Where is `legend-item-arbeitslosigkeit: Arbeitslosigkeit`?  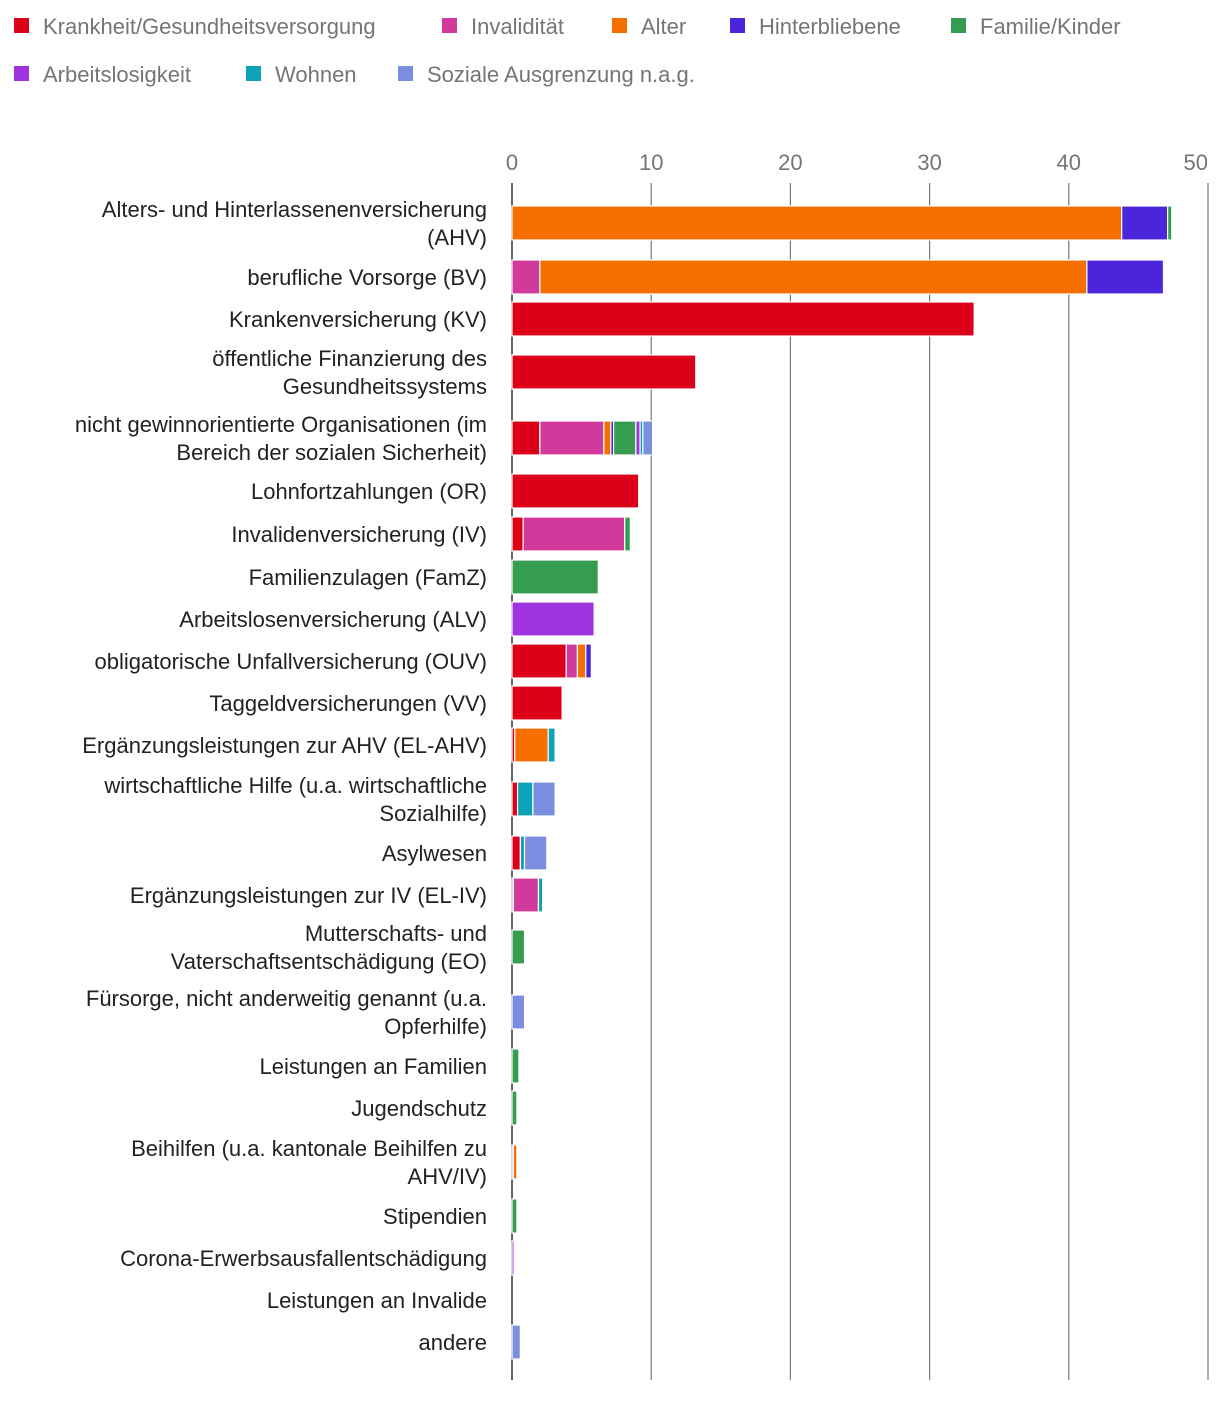
legend-item-arbeitslosigkeit: Arbeitslosigkeit is located at coordinates (102, 74).